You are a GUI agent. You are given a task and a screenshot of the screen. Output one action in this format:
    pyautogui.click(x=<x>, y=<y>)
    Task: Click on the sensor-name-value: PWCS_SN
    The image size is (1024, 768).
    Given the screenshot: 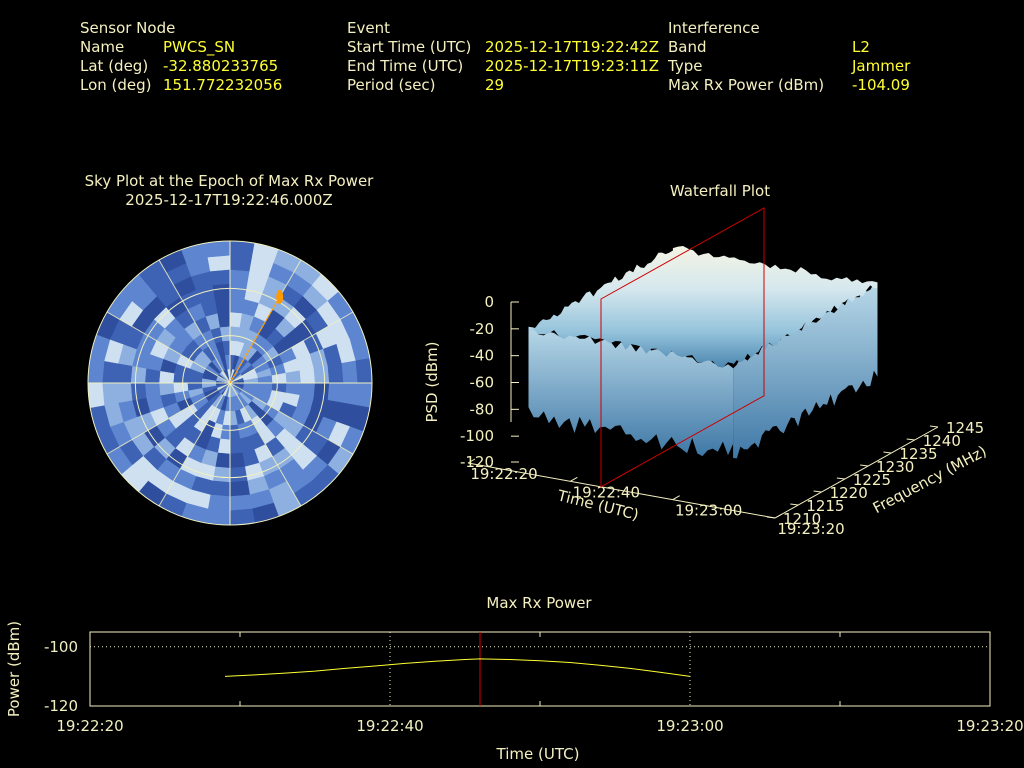 What is the action you would take?
    pyautogui.click(x=199, y=47)
    